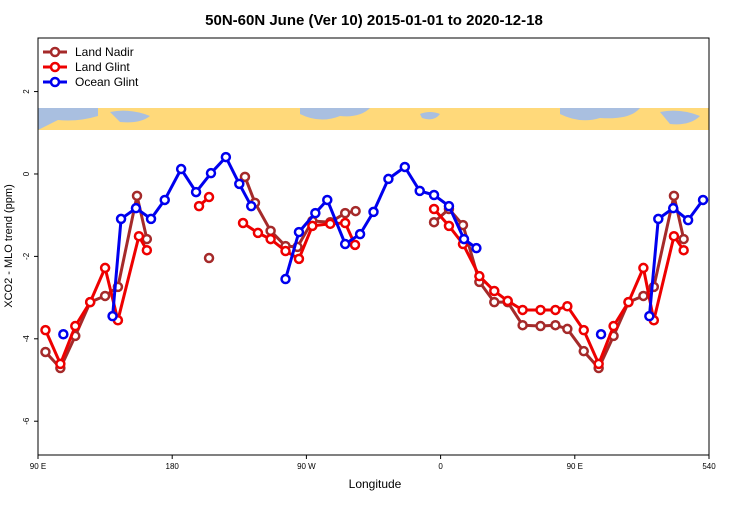 The width and height of the screenshot is (750, 505). Describe the element at coordinates (102, 67) in the screenshot. I see `legend-label: Land Glint` at that location.